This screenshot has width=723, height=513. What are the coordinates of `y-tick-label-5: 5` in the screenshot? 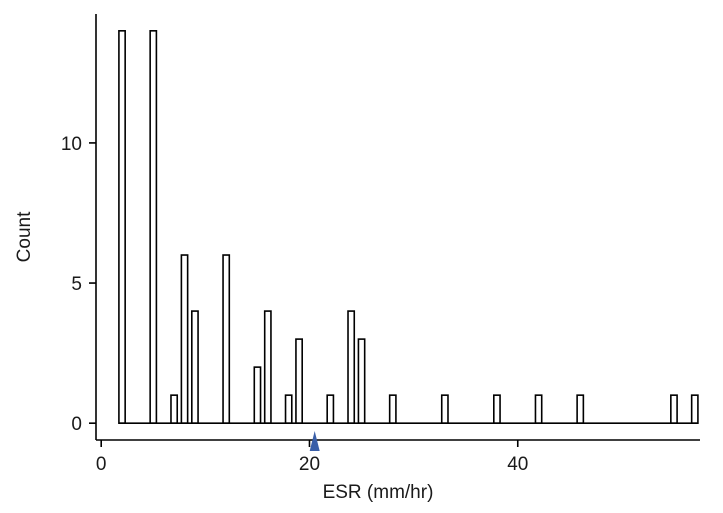 It's located at (76, 284).